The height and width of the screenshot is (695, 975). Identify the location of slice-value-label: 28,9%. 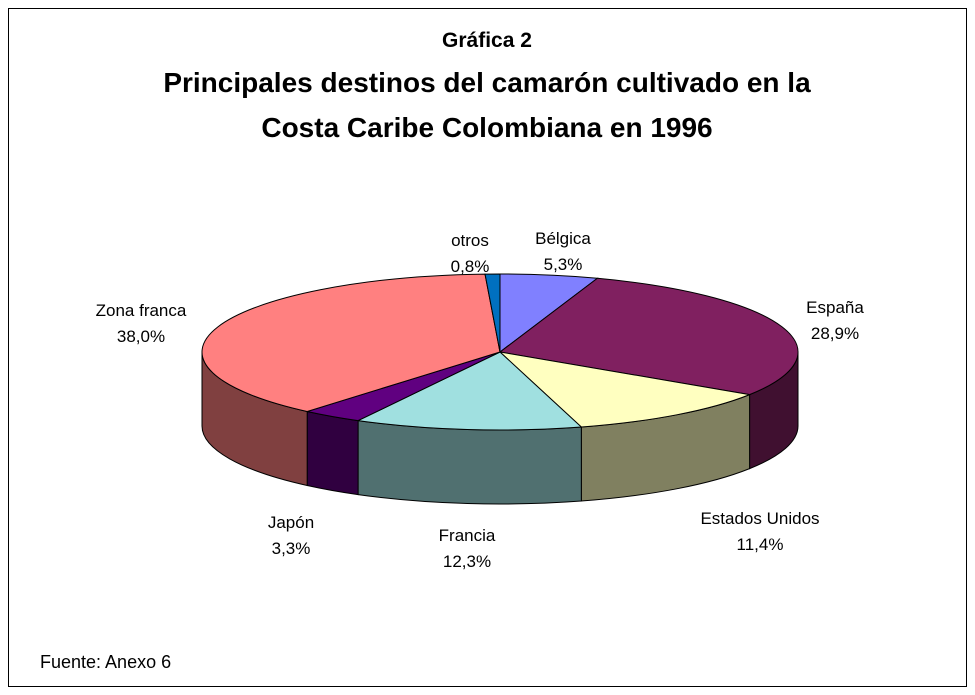
(835, 333).